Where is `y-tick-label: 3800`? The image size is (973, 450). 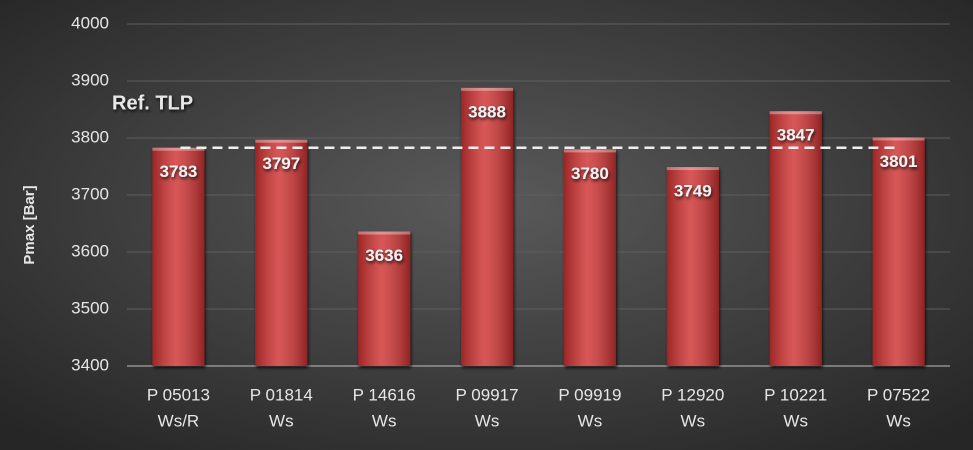 y-tick-label: 3800 is located at coordinates (90, 136).